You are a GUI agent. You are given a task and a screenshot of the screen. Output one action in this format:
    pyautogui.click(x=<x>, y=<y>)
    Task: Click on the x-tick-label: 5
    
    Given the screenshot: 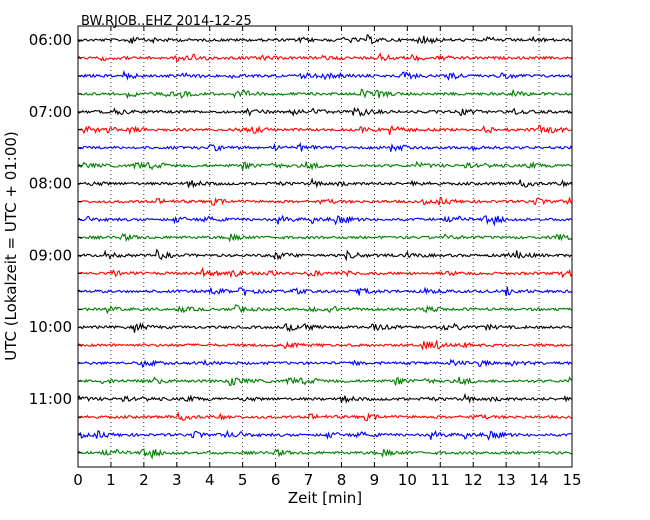 What is the action you would take?
    pyautogui.click(x=243, y=480)
    